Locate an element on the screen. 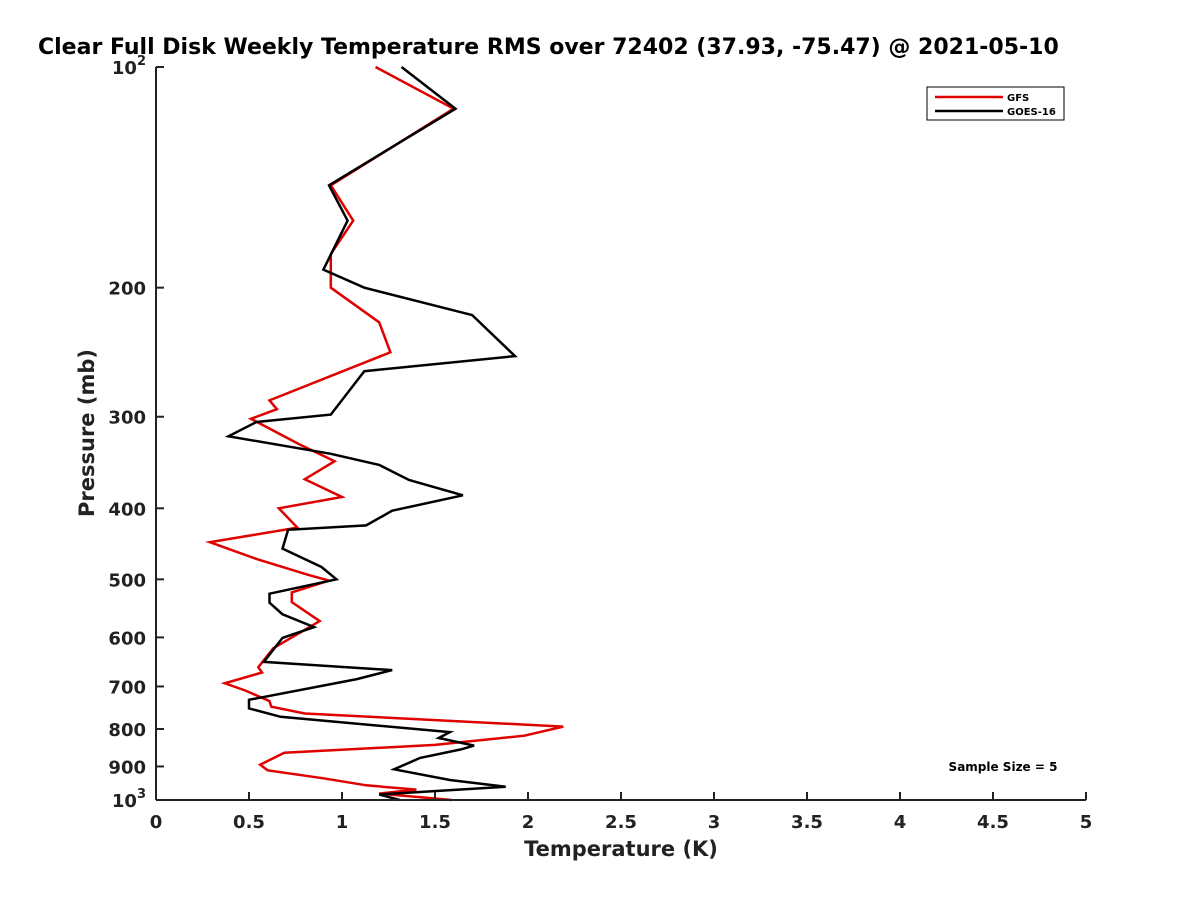 The width and height of the screenshot is (1200, 900). y-tick-label: 600 is located at coordinates (127, 638).